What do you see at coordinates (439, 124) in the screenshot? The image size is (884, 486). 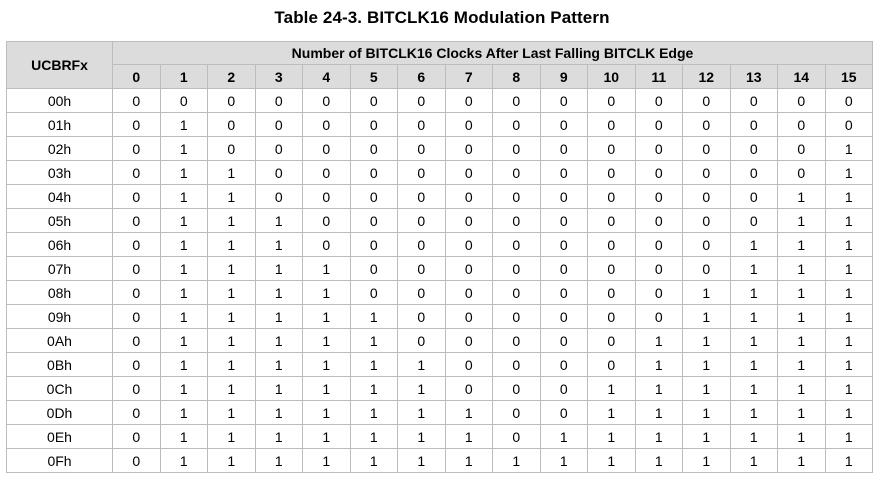 I see `table-row: 01h 0 1 0 0 0 0 0 0 0 0 0 0 0 0 0 0` at bounding box center [439, 124].